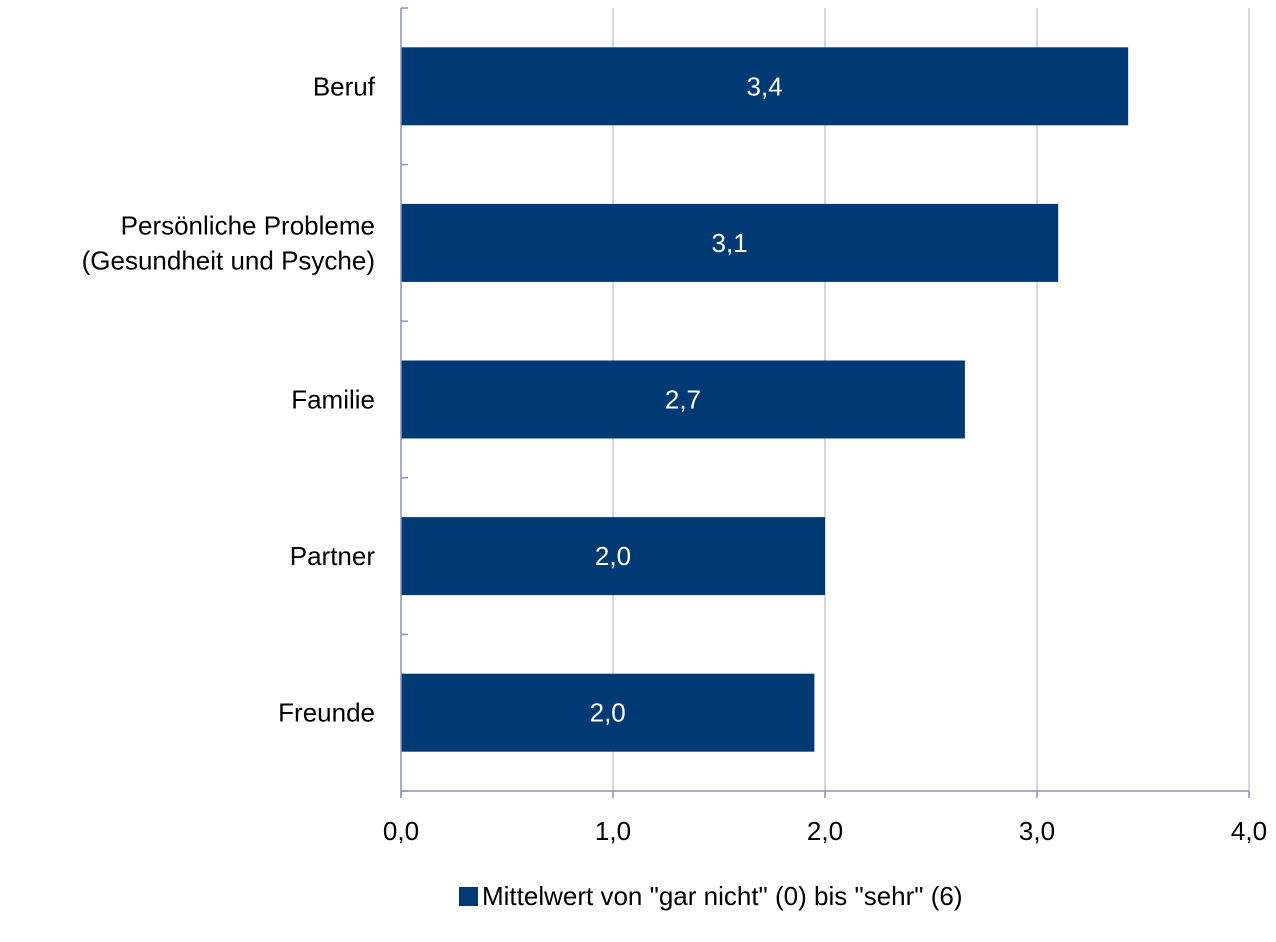 This screenshot has height=942, width=1276. I want to click on x-tick-label: 4,0, so click(1249, 831).